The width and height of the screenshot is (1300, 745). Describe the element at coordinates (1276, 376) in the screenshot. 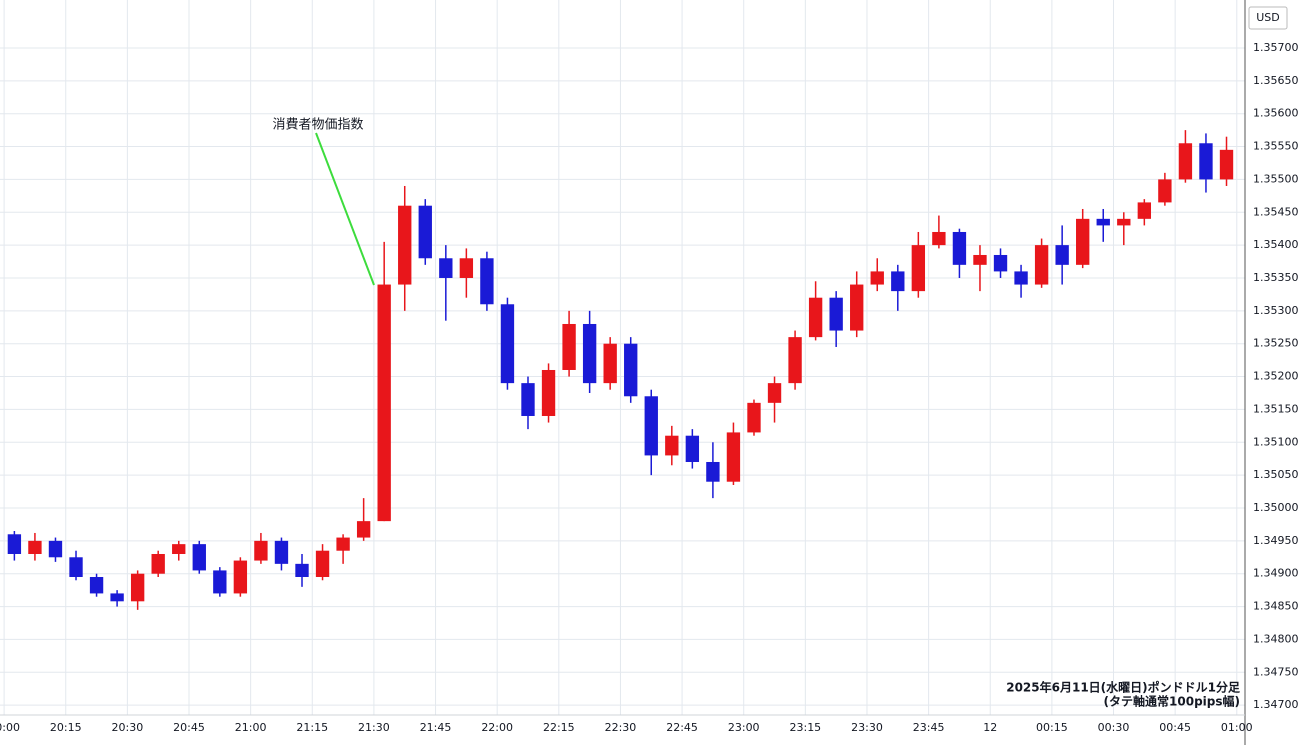

I see `y-tick-label: 1.35200` at that location.